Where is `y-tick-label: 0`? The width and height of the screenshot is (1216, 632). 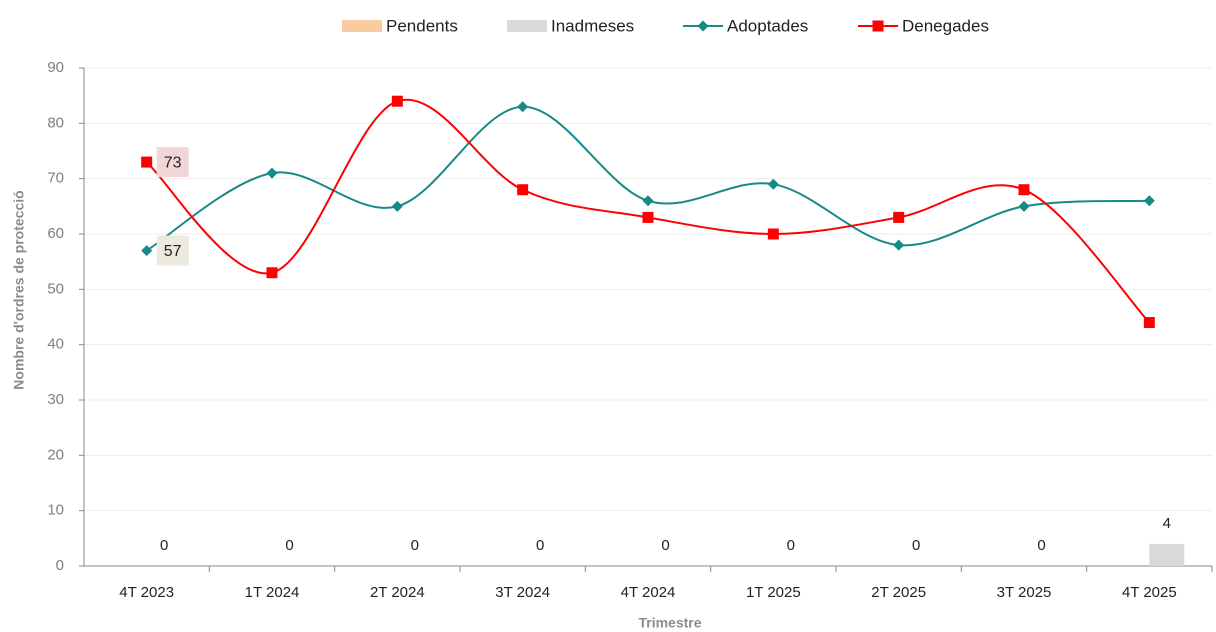
y-tick-label: 0 is located at coordinates (60, 565).